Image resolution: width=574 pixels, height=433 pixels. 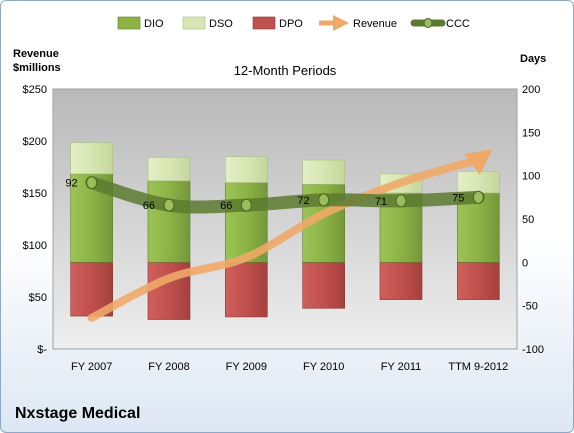 What do you see at coordinates (194, 23) in the screenshot?
I see `legend-swatch-dso` at bounding box center [194, 23].